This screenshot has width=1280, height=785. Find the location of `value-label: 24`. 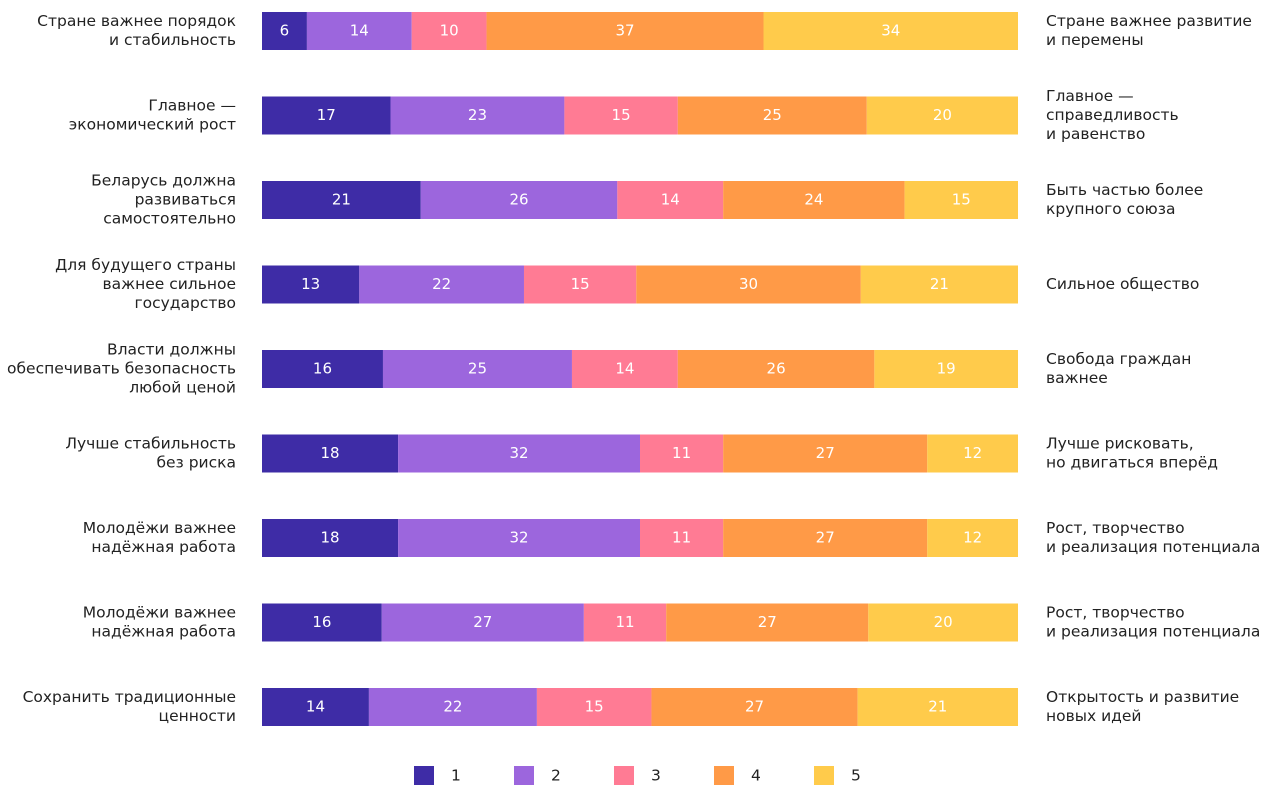

value-label: 24 is located at coordinates (813, 200).